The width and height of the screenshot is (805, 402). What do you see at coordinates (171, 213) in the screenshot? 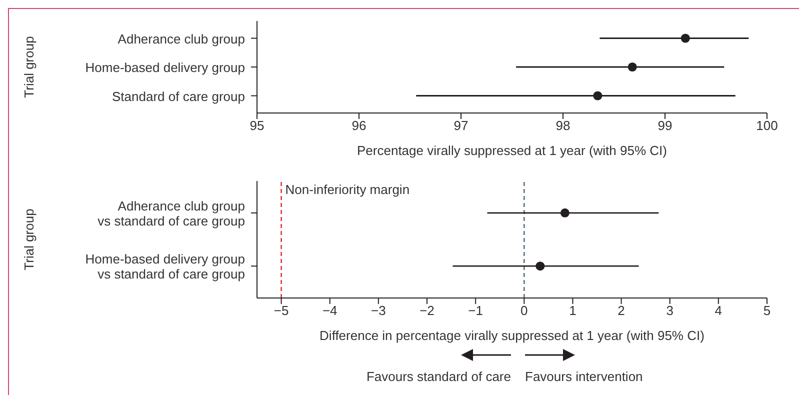
I see `y-tick-label: Adherance club group vs standard of care group` at bounding box center [171, 213].